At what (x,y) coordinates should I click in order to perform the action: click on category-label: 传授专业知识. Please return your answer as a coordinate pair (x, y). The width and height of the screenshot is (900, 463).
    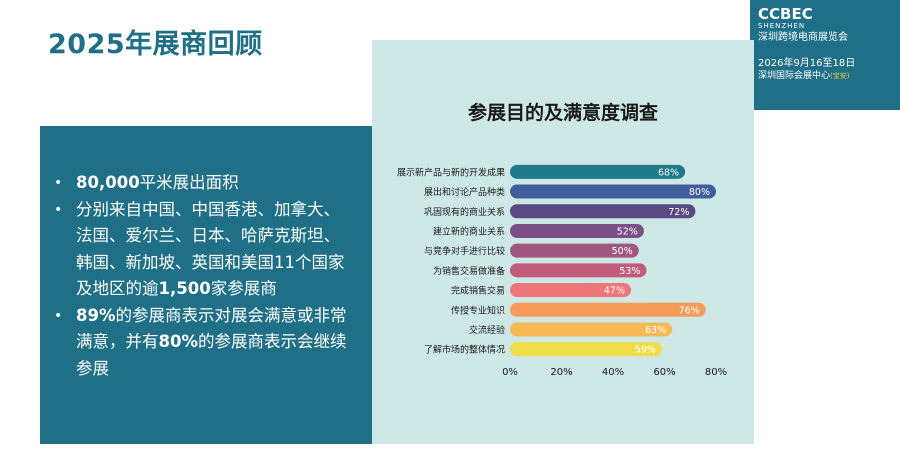
    Looking at the image, I should click on (478, 310).